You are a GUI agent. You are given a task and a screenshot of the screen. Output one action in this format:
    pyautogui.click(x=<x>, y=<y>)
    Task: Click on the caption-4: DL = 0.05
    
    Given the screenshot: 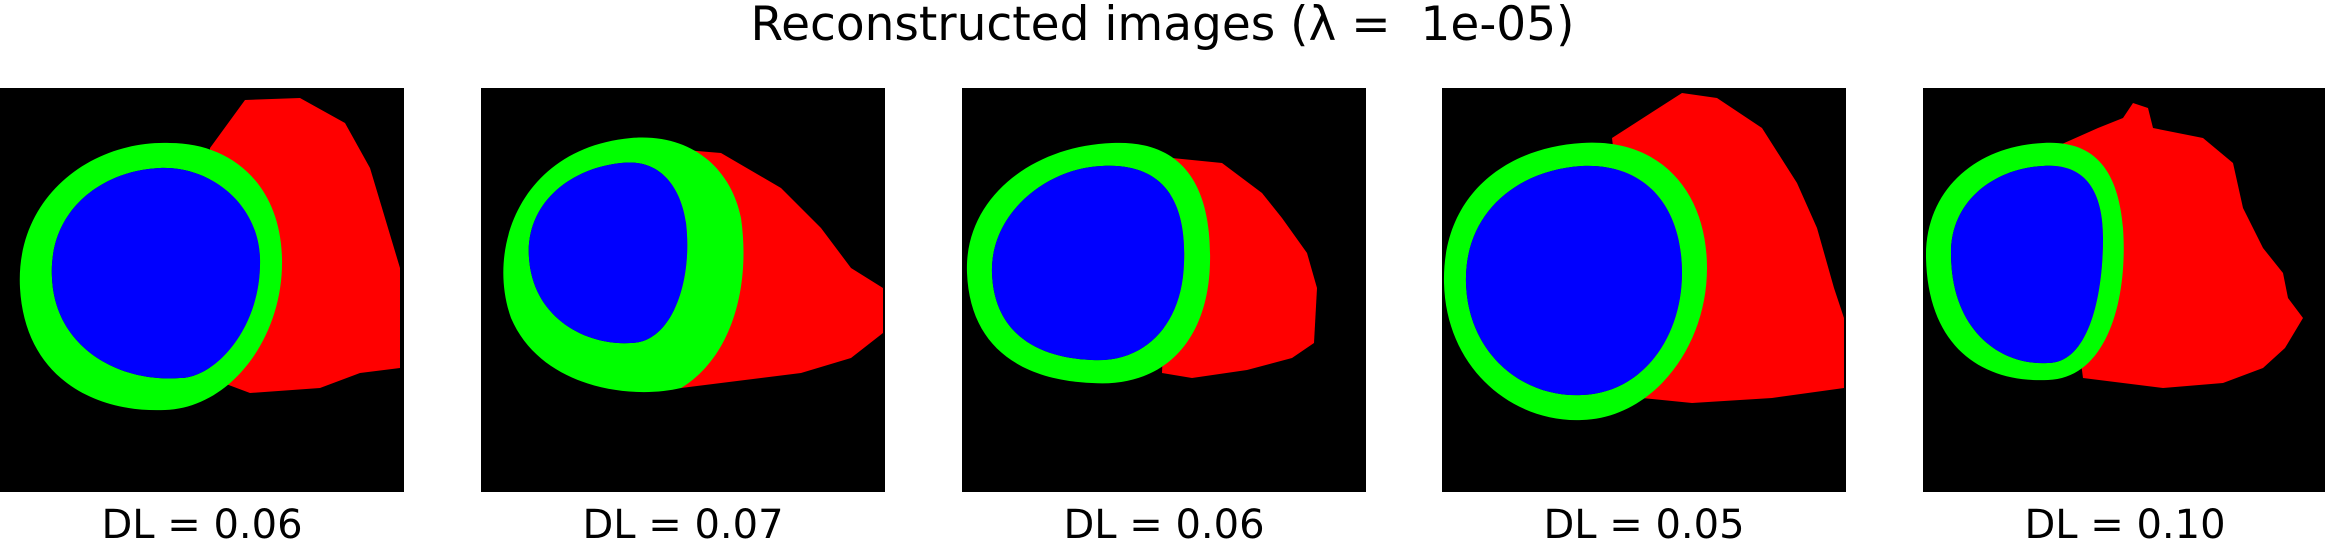 What is the action you would take?
    pyautogui.click(x=1644, y=525)
    